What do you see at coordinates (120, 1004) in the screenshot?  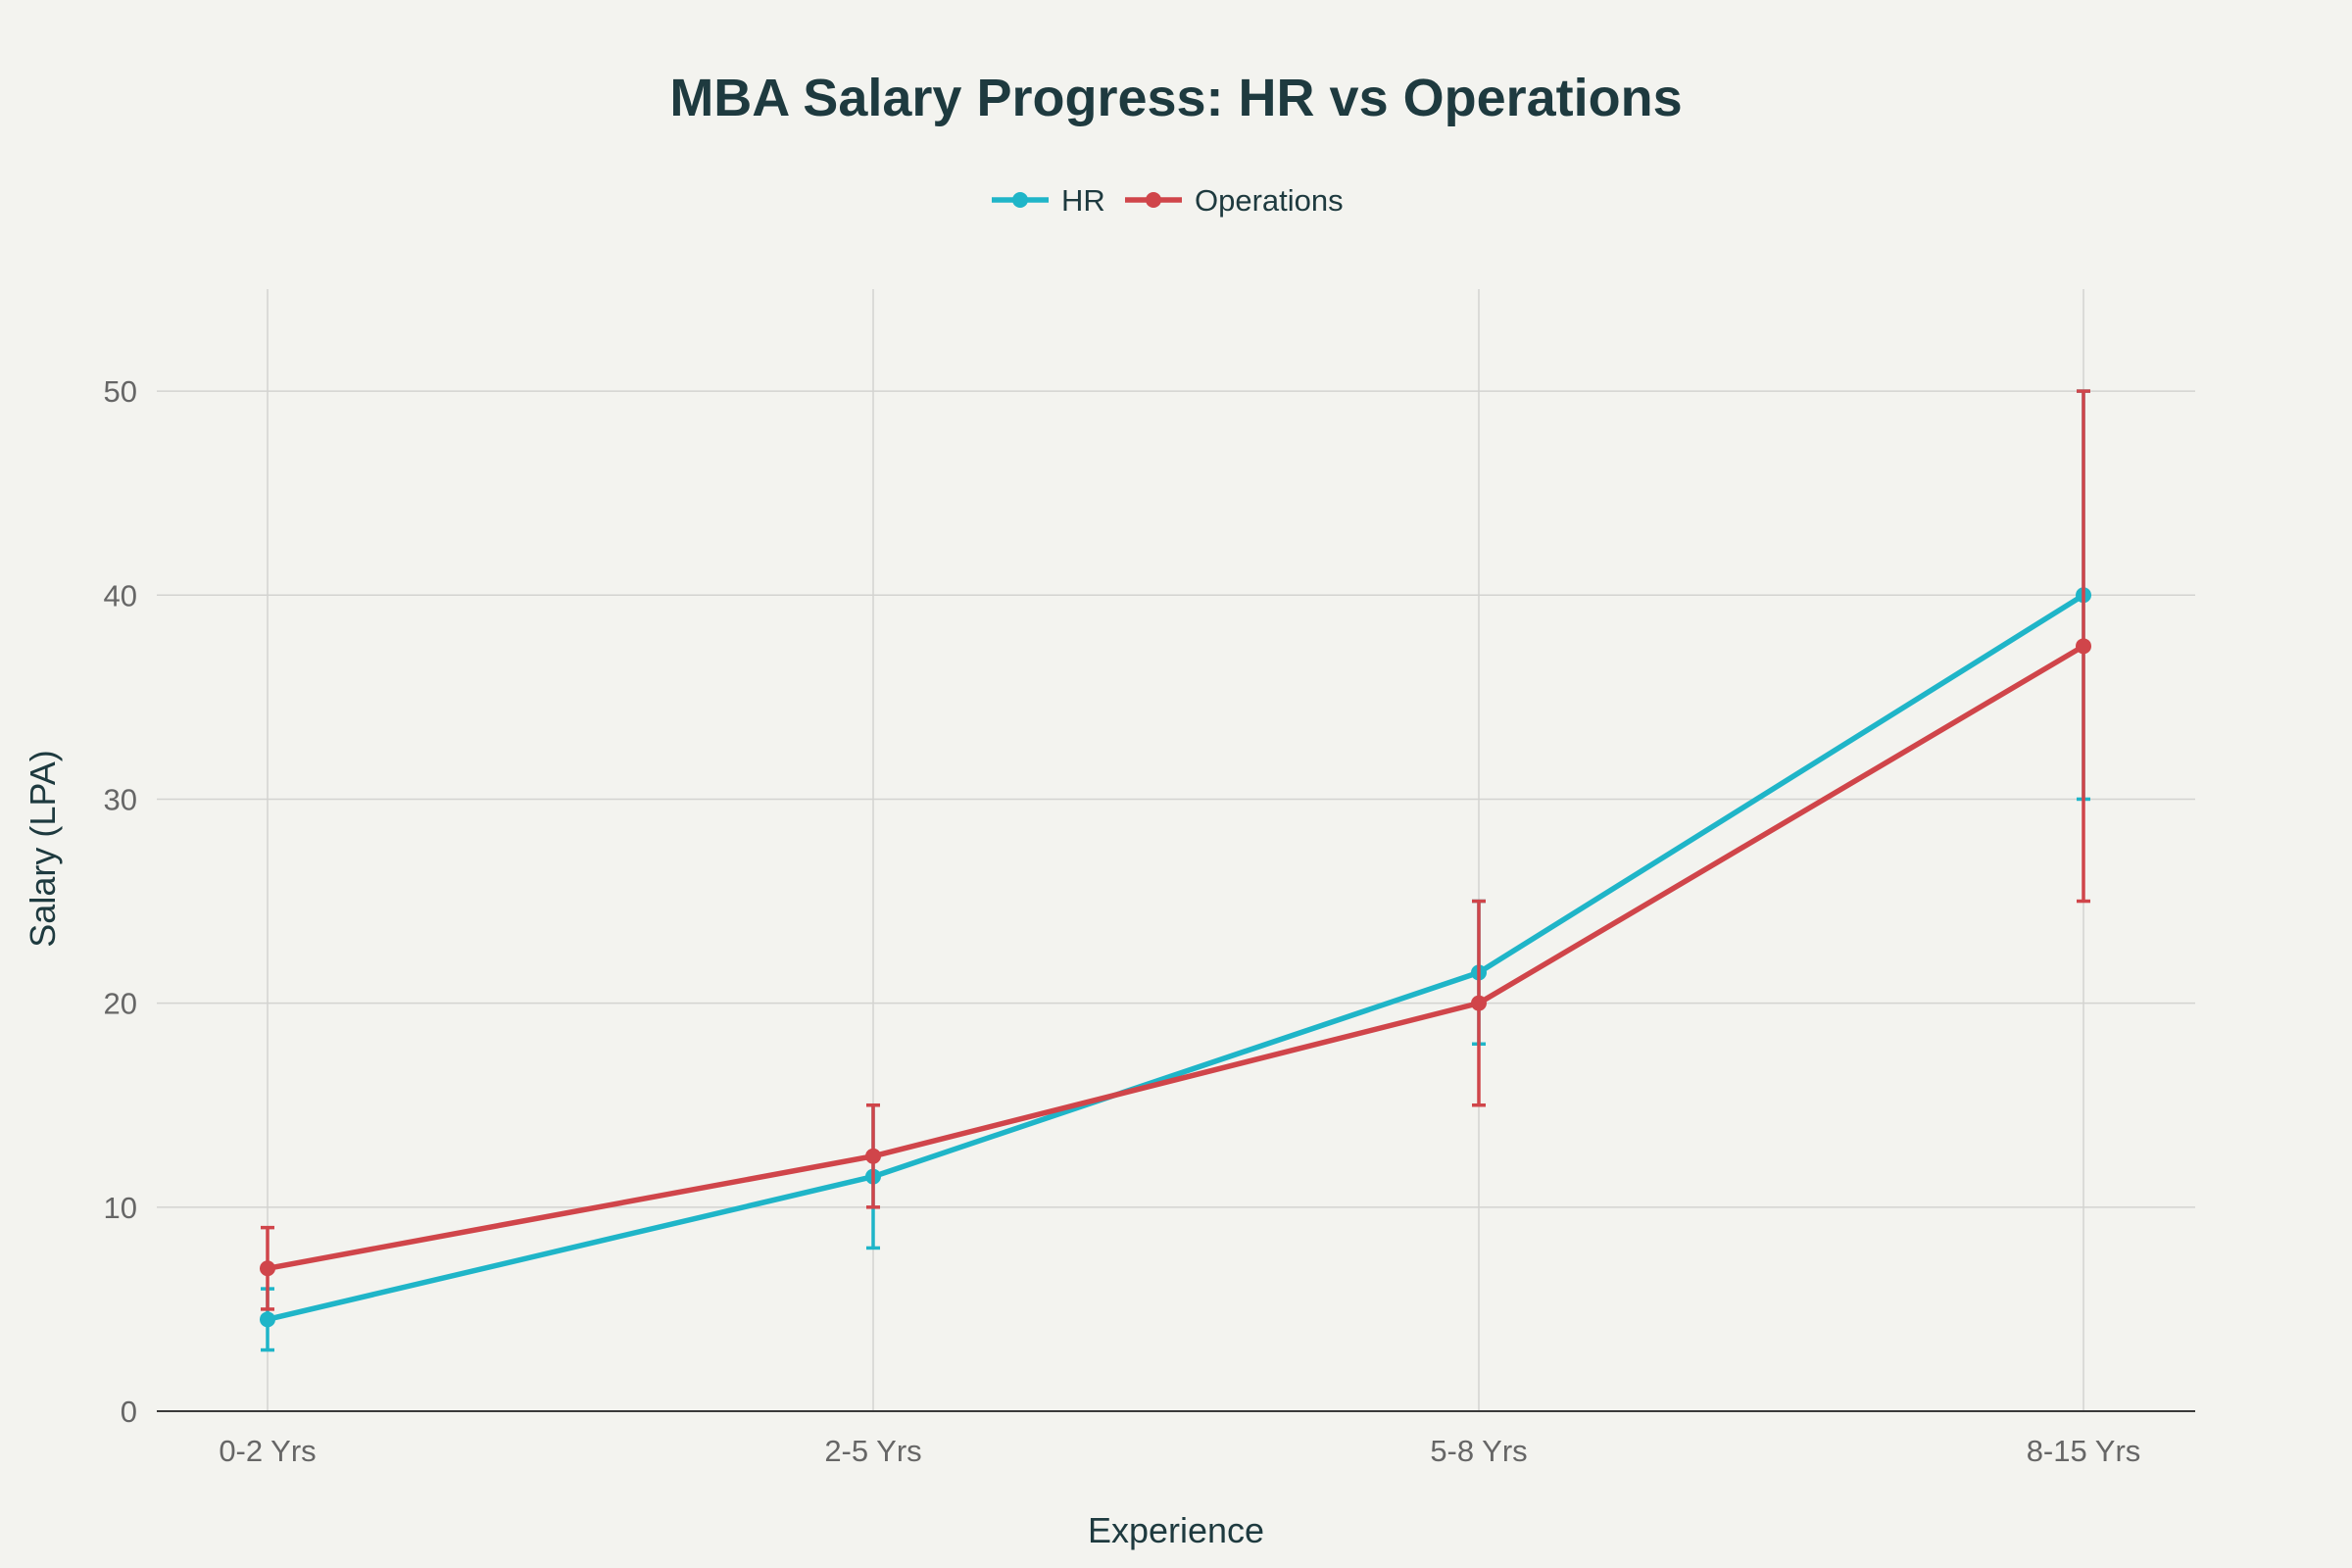 I see `y-tick-label: 20` at bounding box center [120, 1004].